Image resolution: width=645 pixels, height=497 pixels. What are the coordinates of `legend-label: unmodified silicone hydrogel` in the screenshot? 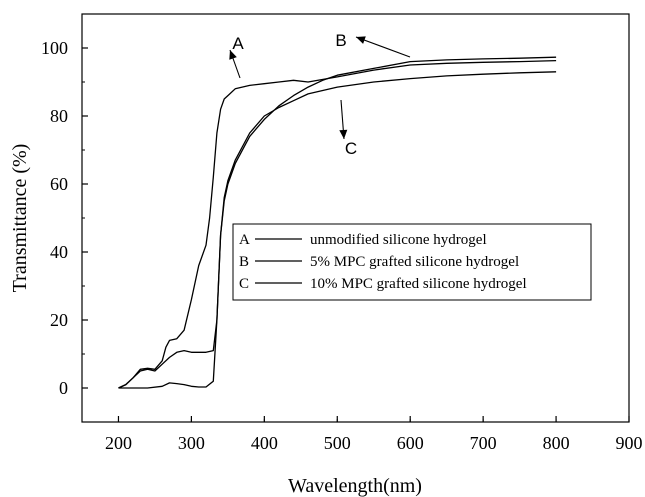 It's located at (398, 240).